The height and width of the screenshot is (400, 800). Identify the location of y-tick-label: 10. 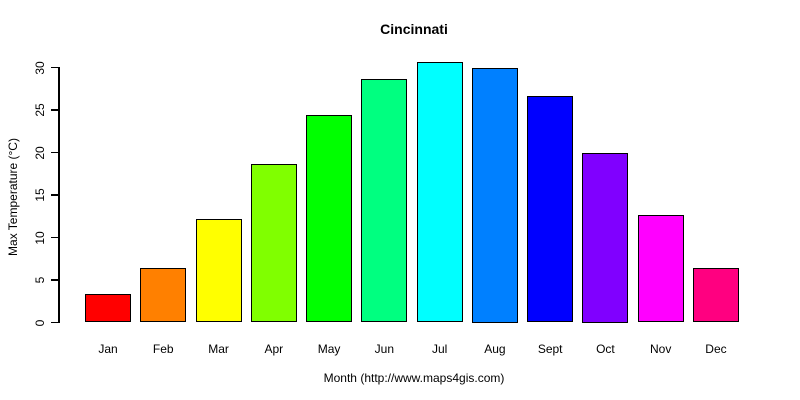
(40, 237).